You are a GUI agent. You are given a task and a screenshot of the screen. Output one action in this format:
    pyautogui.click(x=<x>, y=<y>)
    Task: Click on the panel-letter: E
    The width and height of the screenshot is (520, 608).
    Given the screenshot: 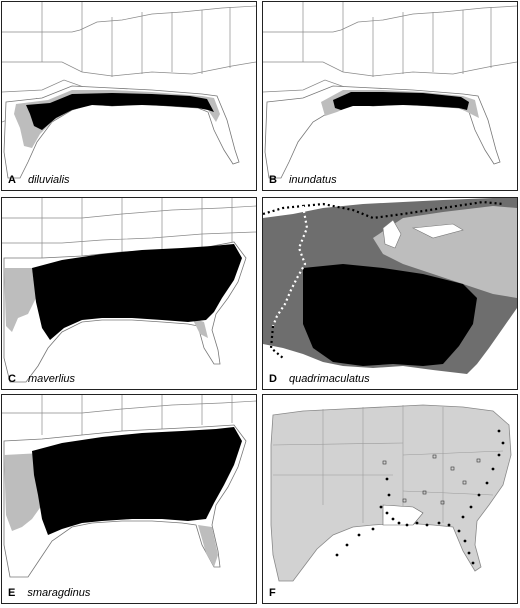 What is the action you would take?
    pyautogui.click(x=12, y=593)
    